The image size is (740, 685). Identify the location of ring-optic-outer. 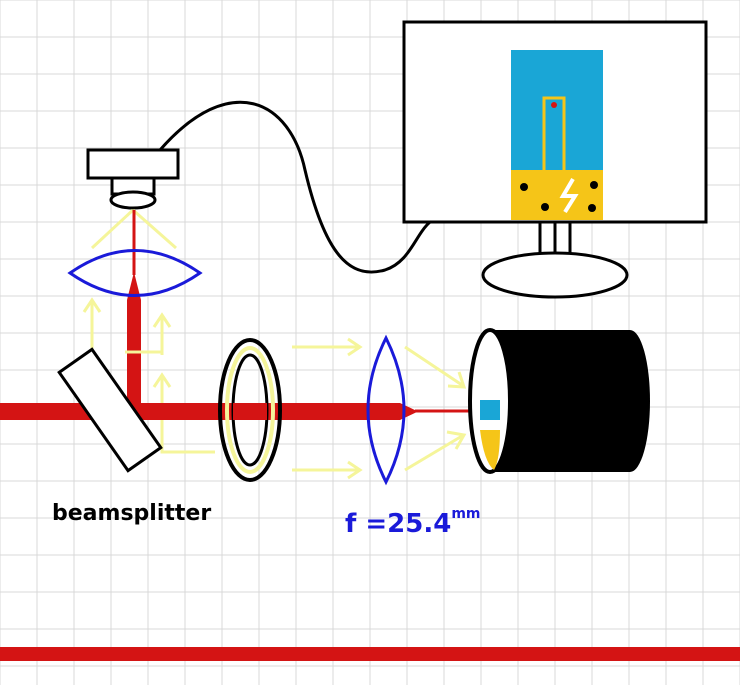
(250, 410).